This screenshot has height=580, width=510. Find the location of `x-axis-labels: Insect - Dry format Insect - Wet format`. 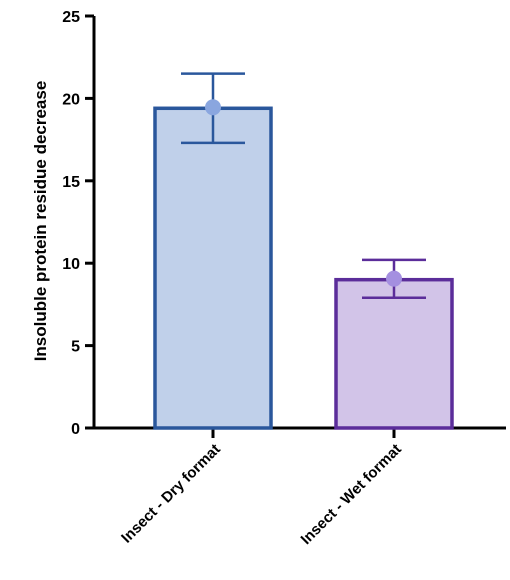

x-axis-labels: Insect - Dry format Insect - Wet format is located at coordinates (261, 494).